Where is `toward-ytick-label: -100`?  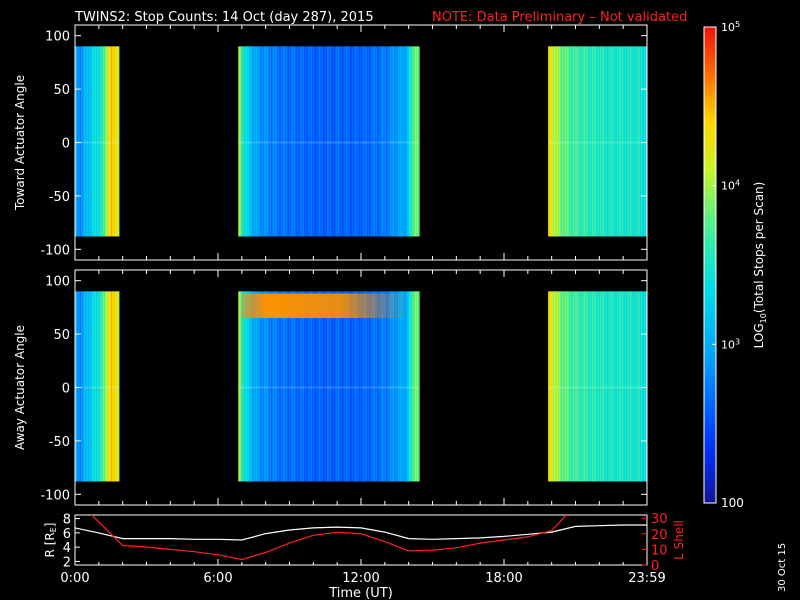 toward-ytick-label: -100 is located at coordinates (55, 250).